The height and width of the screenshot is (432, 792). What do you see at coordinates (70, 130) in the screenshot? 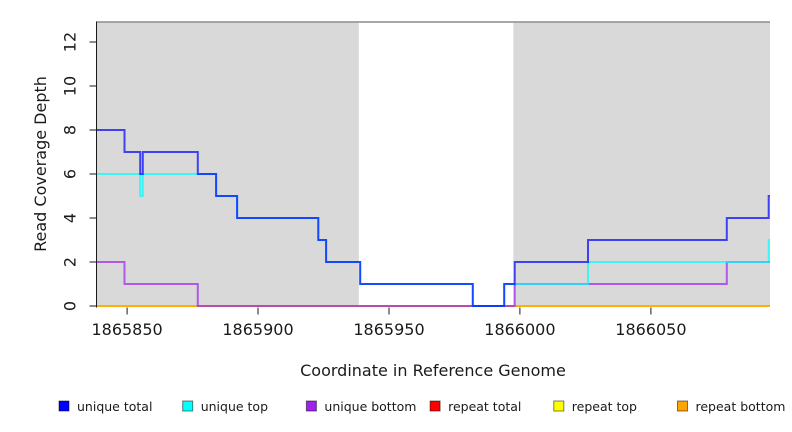
I see `y-tick-label: 8` at bounding box center [70, 130].